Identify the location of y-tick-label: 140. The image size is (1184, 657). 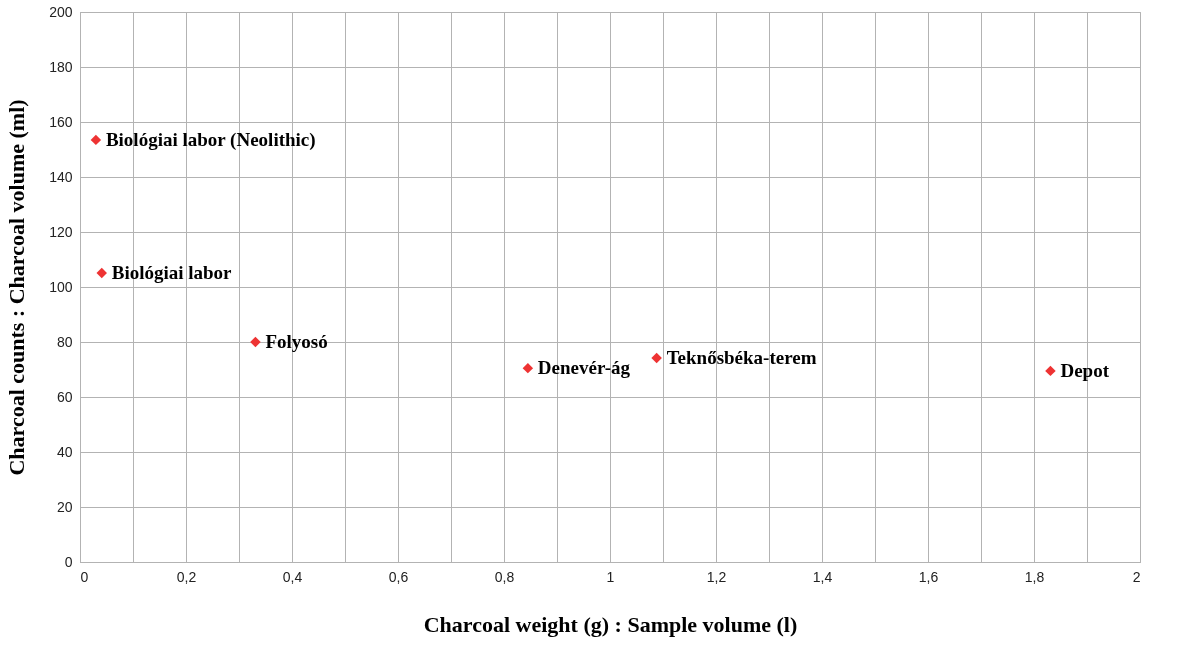
(61, 176).